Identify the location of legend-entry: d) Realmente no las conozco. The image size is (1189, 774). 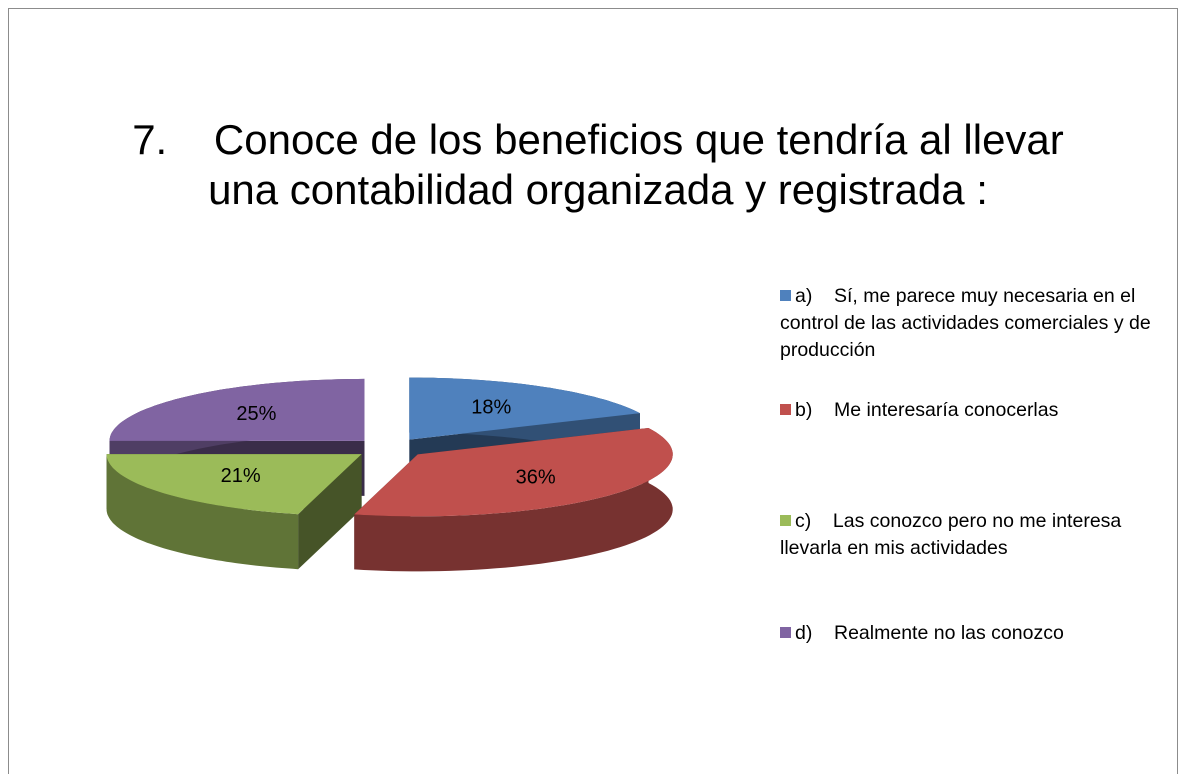
(967, 633).